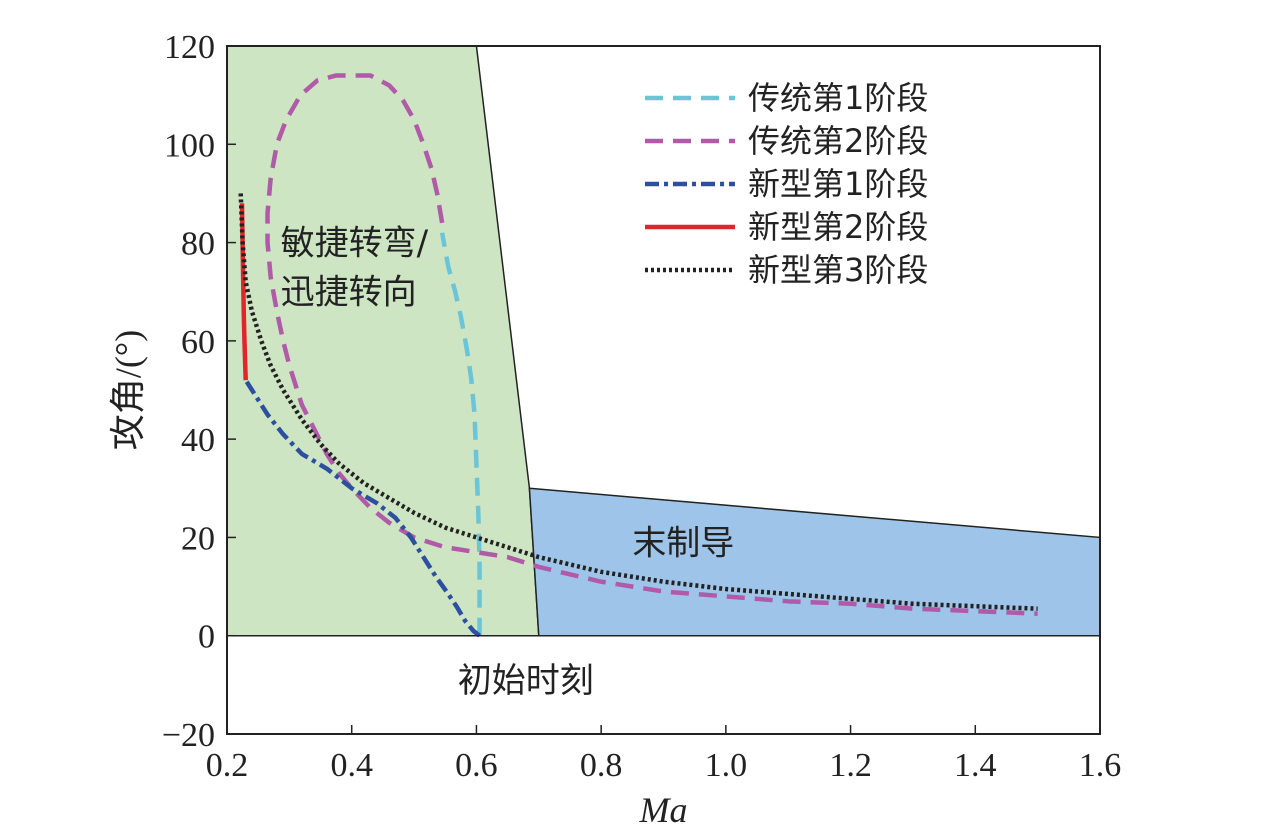  Describe the element at coordinates (349, 293) in the screenshot. I see `annot-agile-2: 迅捷转向` at that location.